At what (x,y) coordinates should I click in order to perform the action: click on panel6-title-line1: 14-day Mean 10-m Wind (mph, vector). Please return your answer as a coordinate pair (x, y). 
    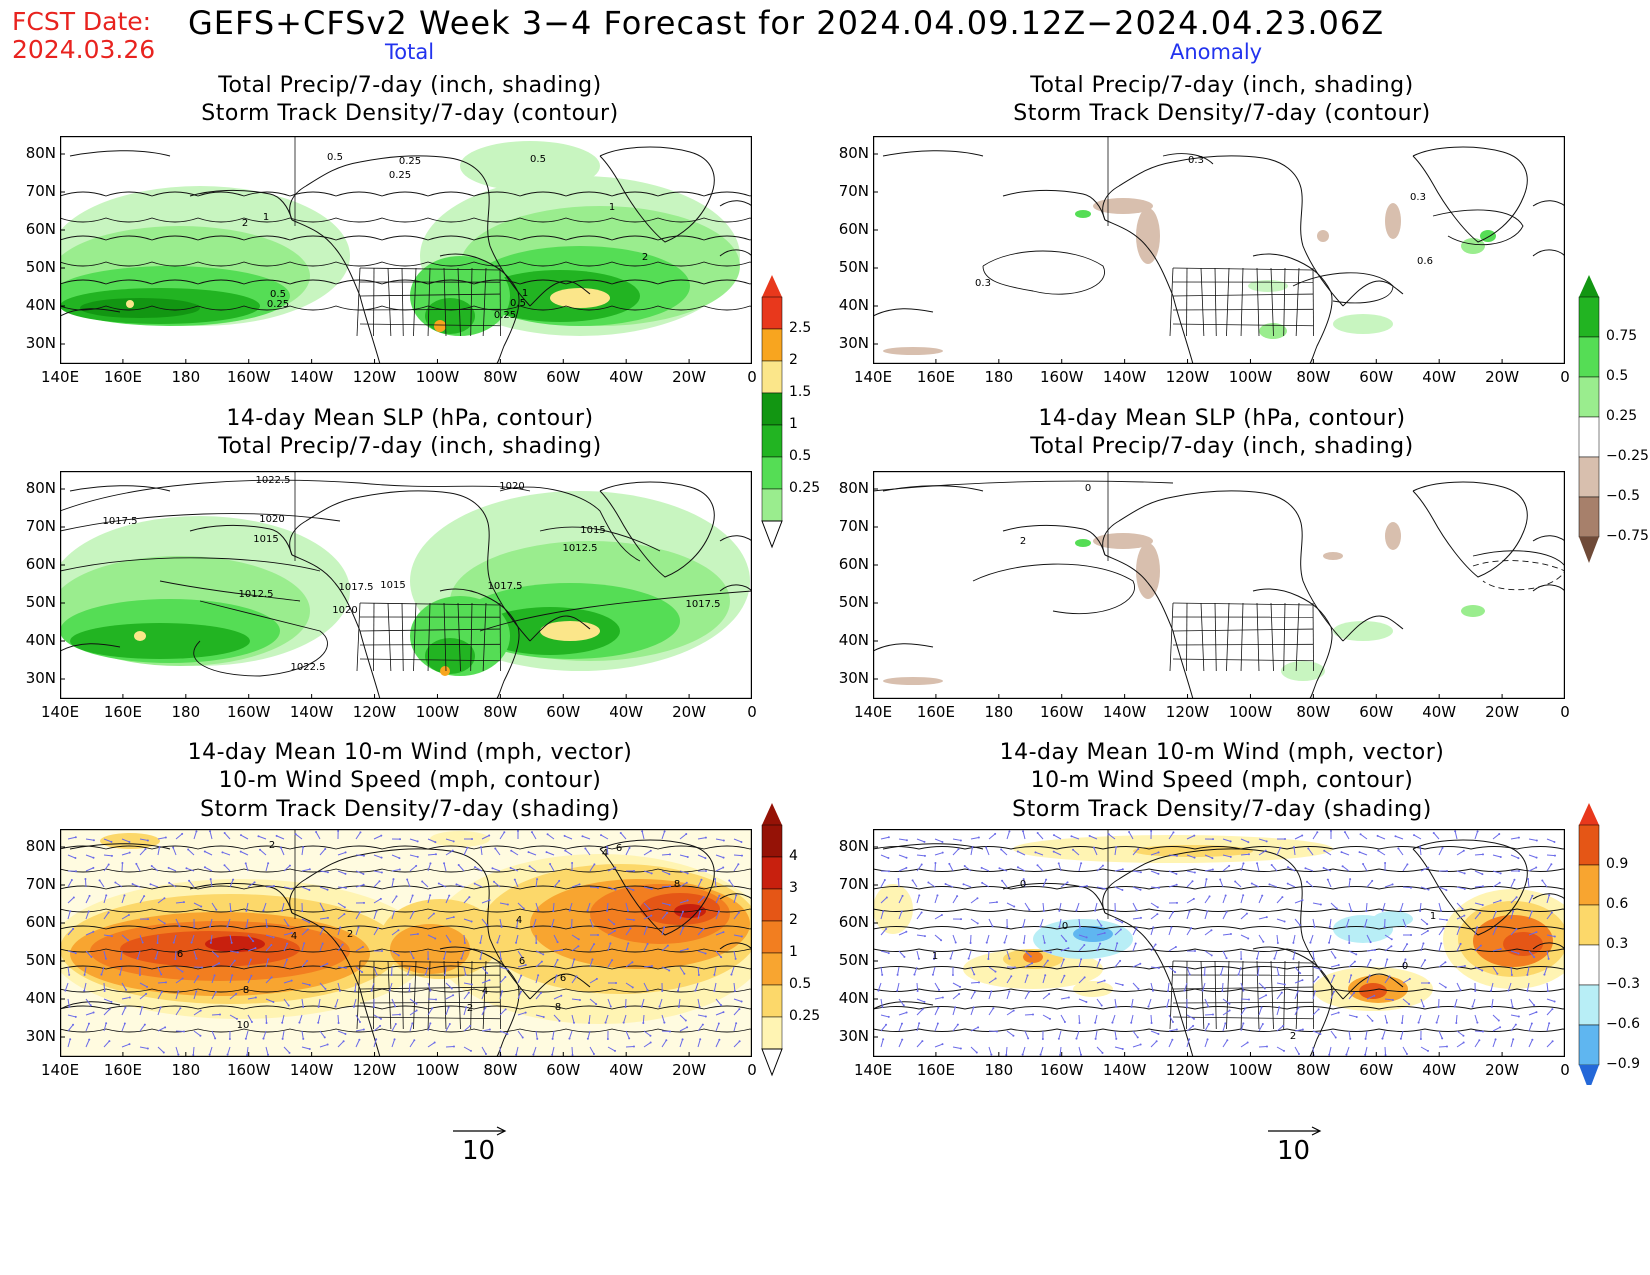
    Looking at the image, I should click on (1222, 752).